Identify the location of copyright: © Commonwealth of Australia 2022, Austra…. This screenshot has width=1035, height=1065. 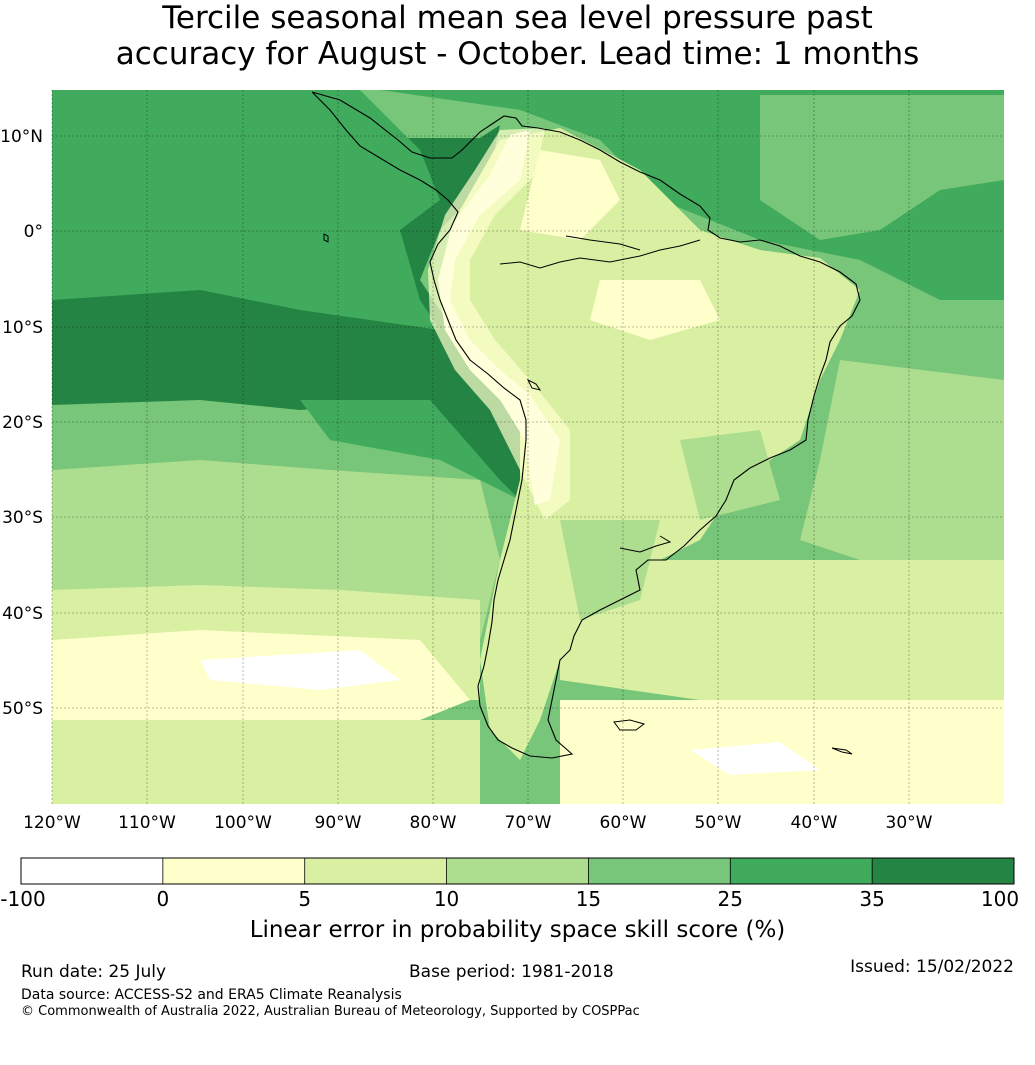
(330, 1011).